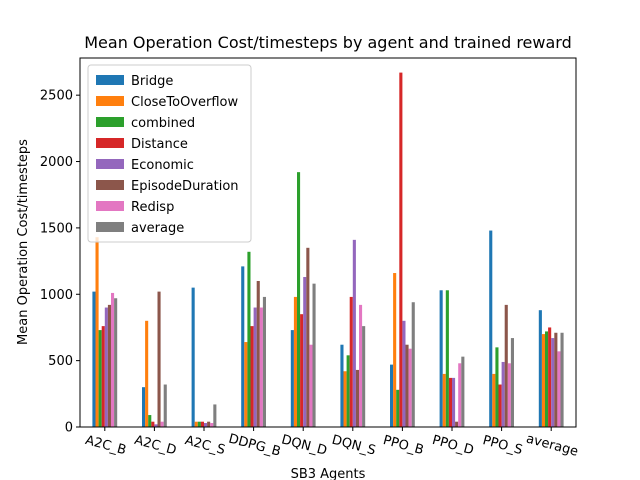 Image resolution: width=640 pixels, height=480 pixels. I want to click on y-tick-label: 500, so click(60, 361).